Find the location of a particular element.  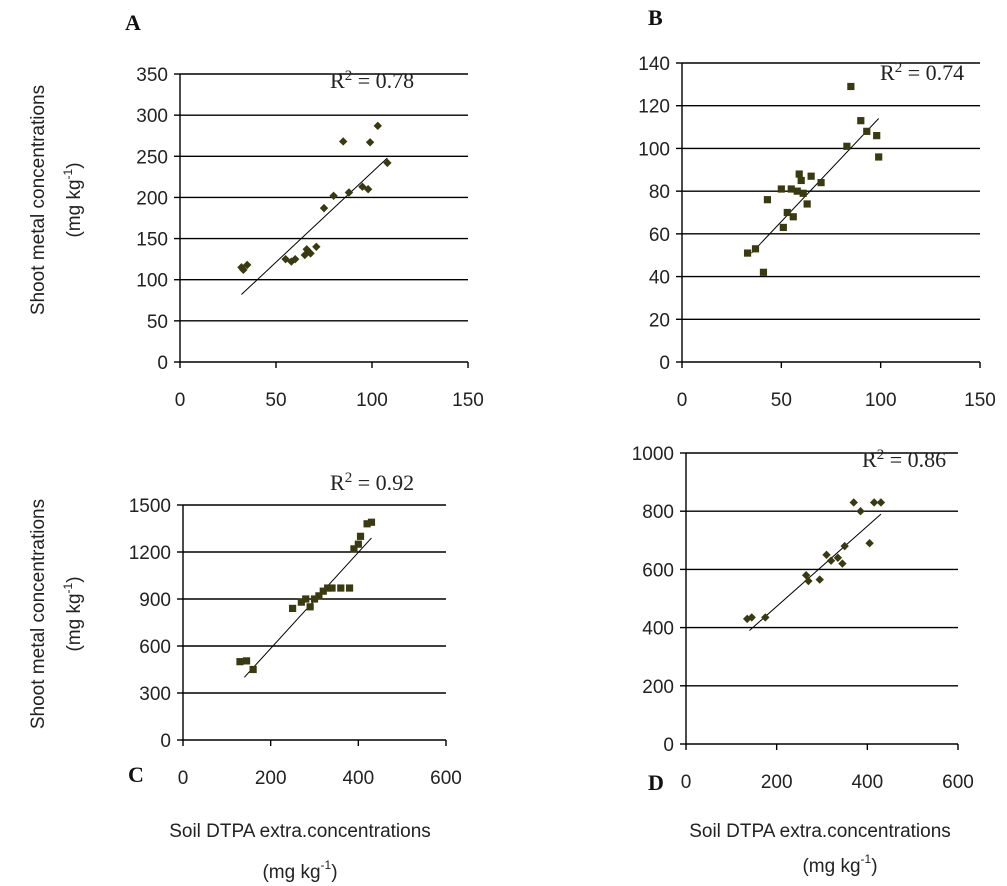

panel-b-ytick-label: 100 is located at coordinates (654, 149).